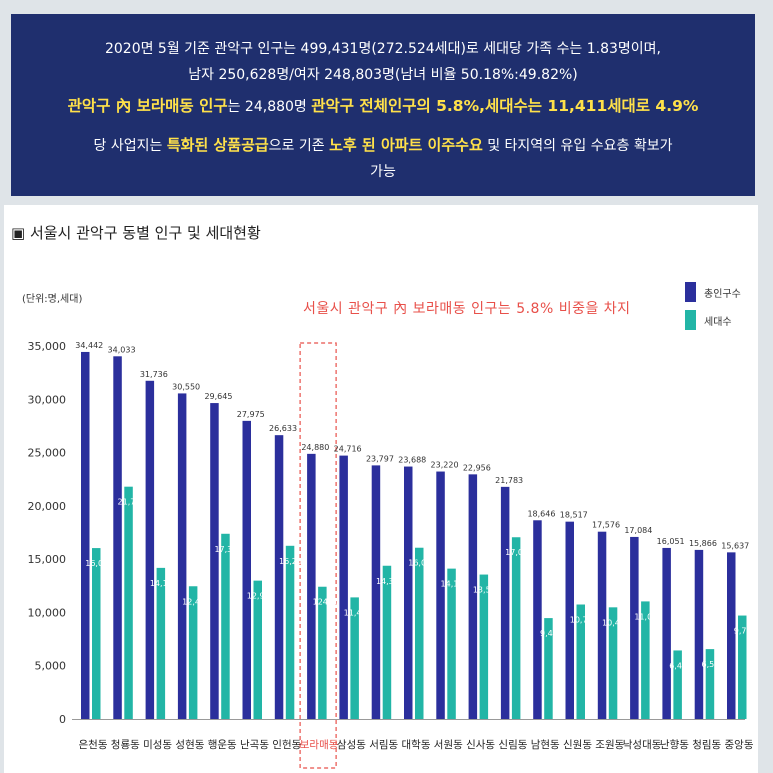 The width and height of the screenshot is (773, 773). What do you see at coordinates (545, 745) in the screenshot?
I see `x-tick-label: 남현동` at bounding box center [545, 745].